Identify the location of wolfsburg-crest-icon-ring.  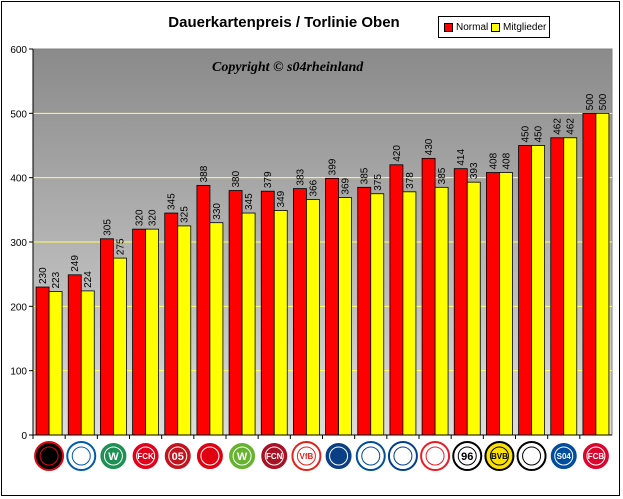
(242, 456).